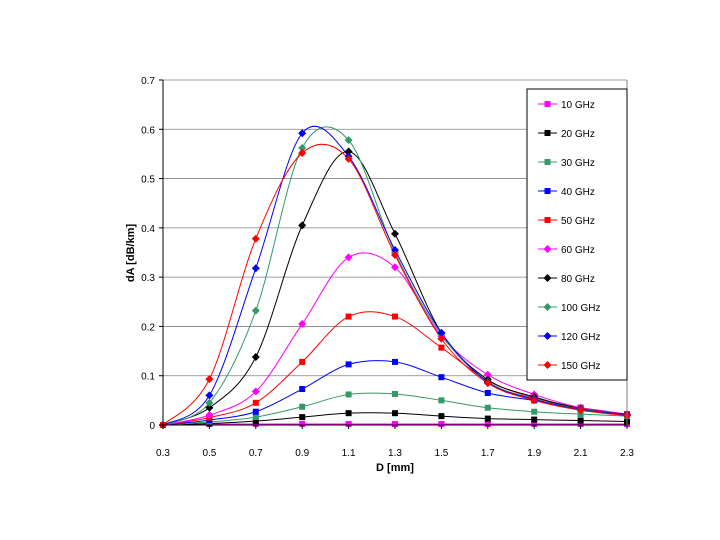 This screenshot has height=540, width=720. What do you see at coordinates (148, 327) in the screenshot?
I see `y-tick-label: 0.2` at bounding box center [148, 327].